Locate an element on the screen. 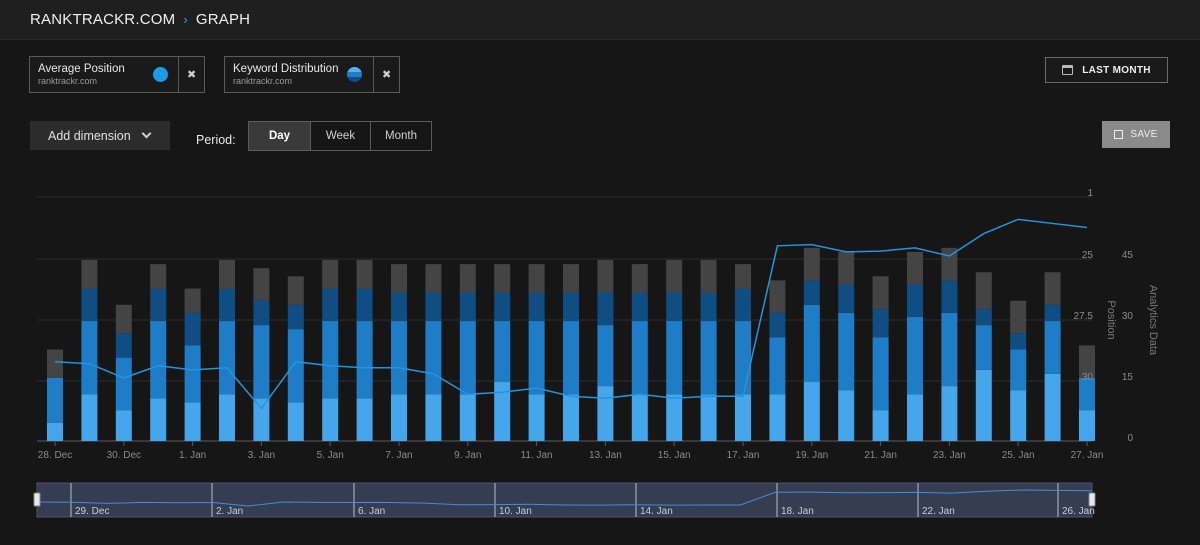  metric-chip-keyword-distribution: Keyword Distribution ranktrackr.com ✖ is located at coordinates (312, 74).